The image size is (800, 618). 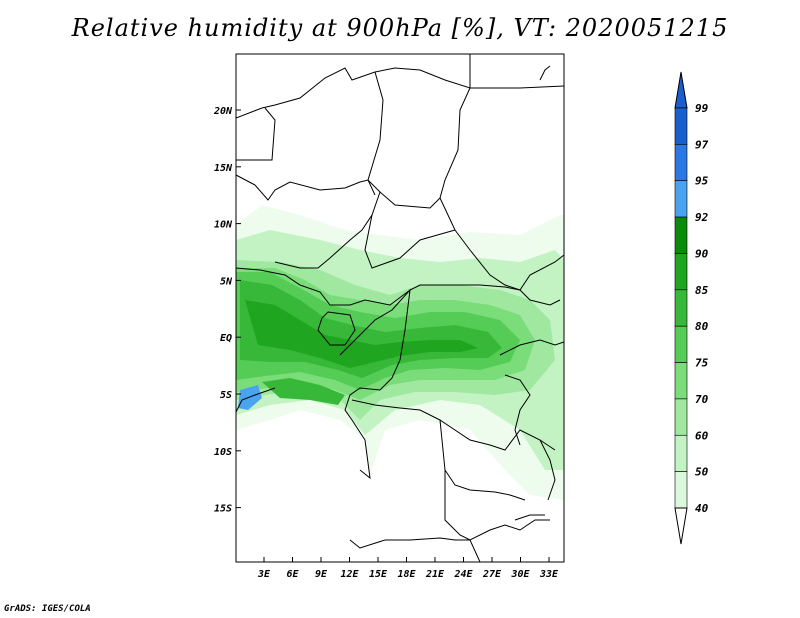 What do you see at coordinates (47, 609) in the screenshot?
I see `grads-credit: GrADS: IGES/COLA` at bounding box center [47, 609].